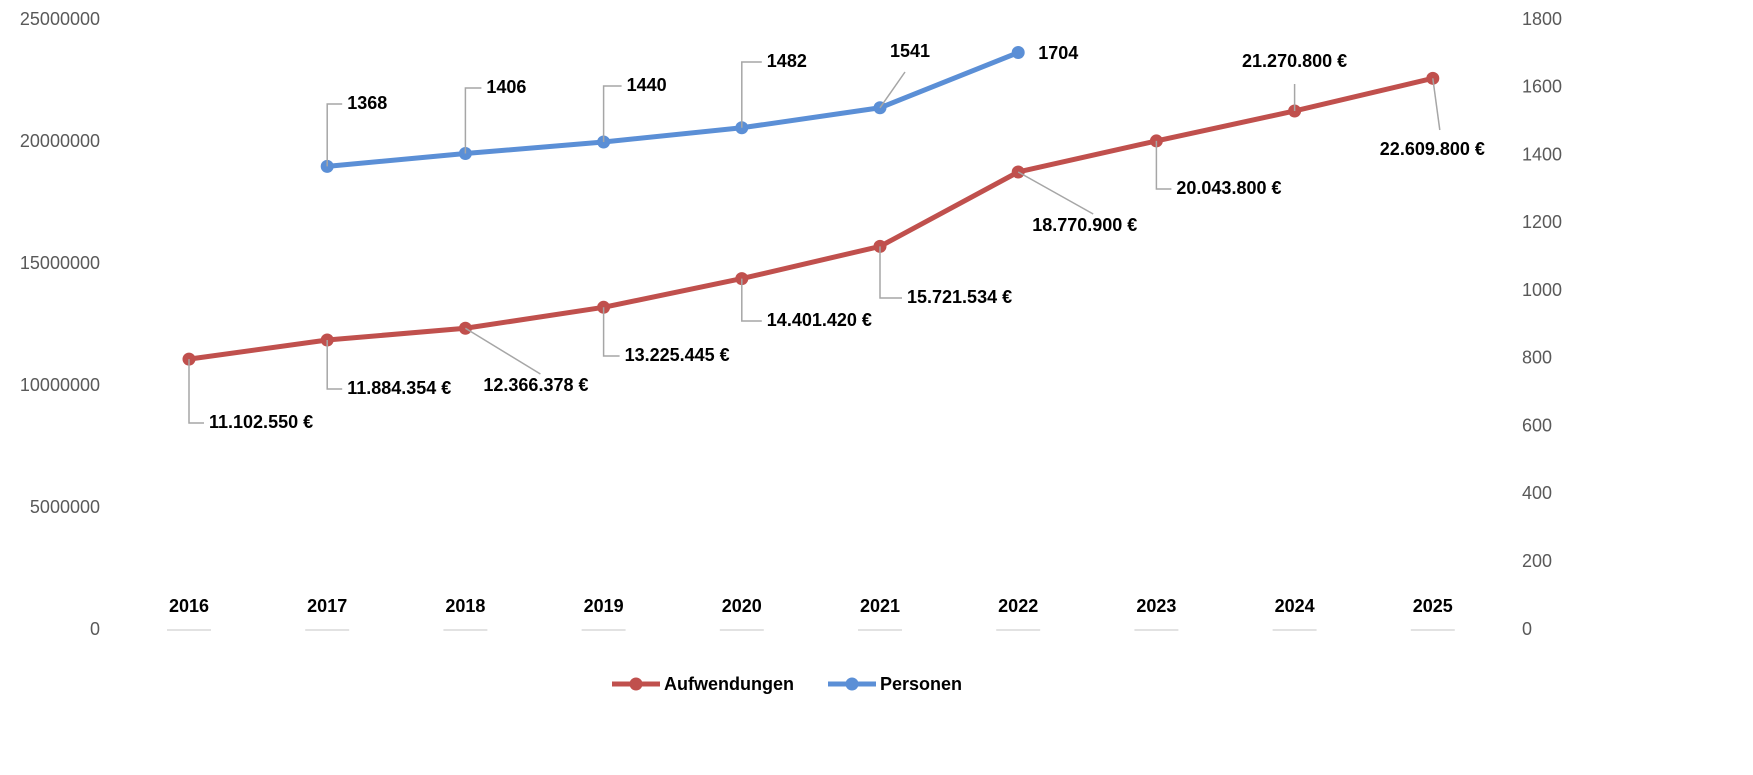 The height and width of the screenshot is (775, 1753). I want to click on data-label: 22.609.800 €, so click(1432, 149).